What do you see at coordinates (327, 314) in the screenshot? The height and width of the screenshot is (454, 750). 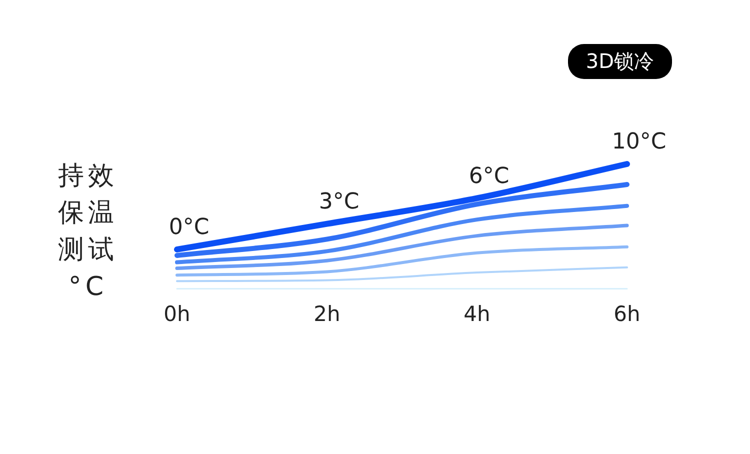 I see `x-tick-label: 2h` at bounding box center [327, 314].